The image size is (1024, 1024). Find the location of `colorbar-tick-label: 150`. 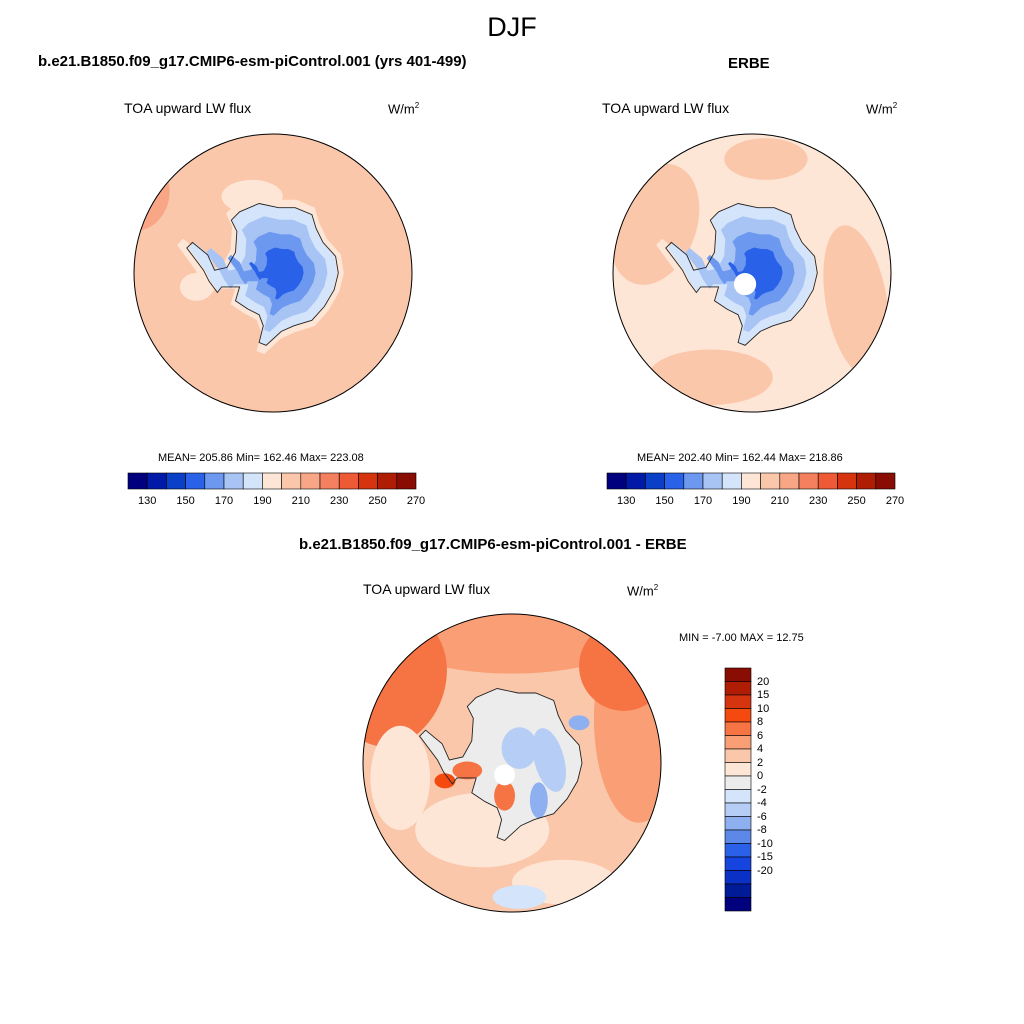

colorbar-tick-label: 150 is located at coordinates (664, 501).